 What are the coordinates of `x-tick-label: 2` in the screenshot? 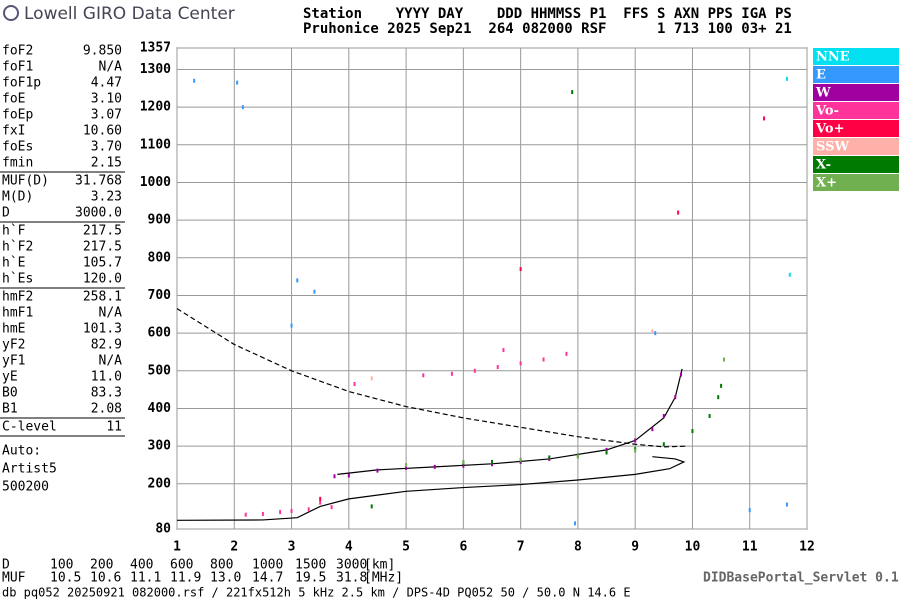 It's located at (234, 547).